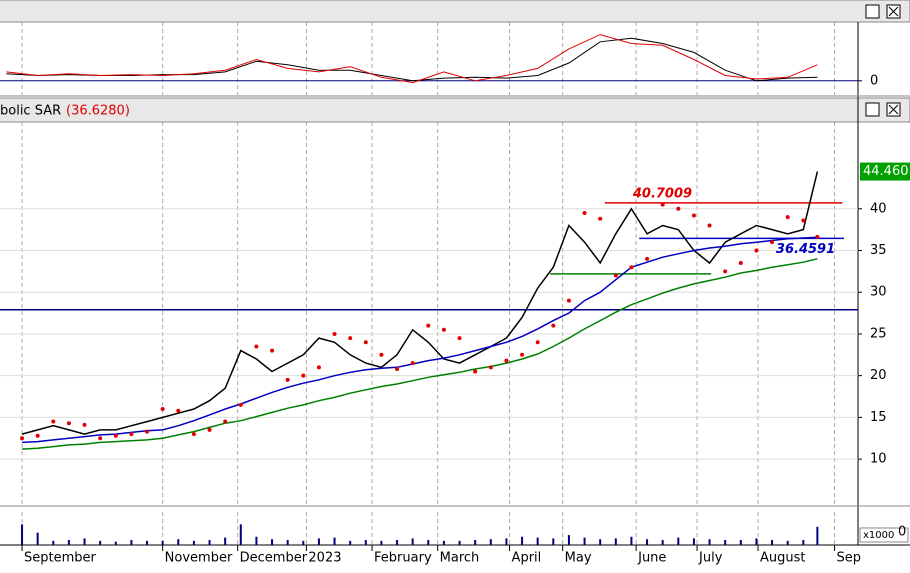 Image resolution: width=910 pixels, height=573 pixels. I want to click on x-tick-label: Sep, so click(849, 558).